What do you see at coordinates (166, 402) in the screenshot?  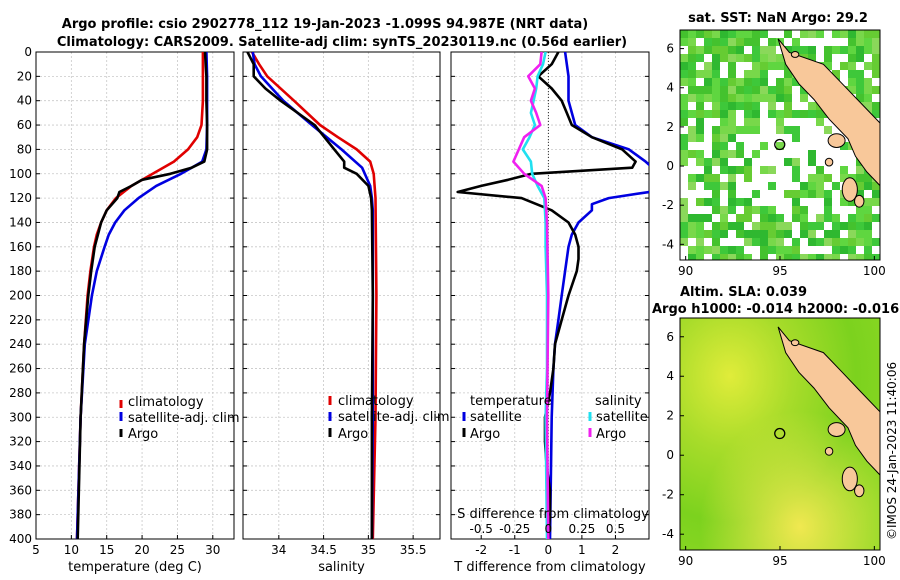 I see `legend-label-climatology: climatology` at bounding box center [166, 402].